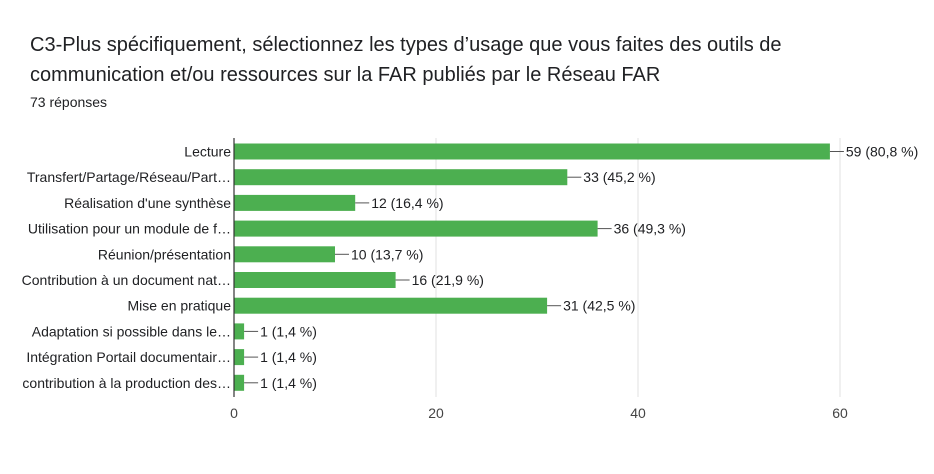  I want to click on data-label: 10 (13,7 %), so click(387, 254).